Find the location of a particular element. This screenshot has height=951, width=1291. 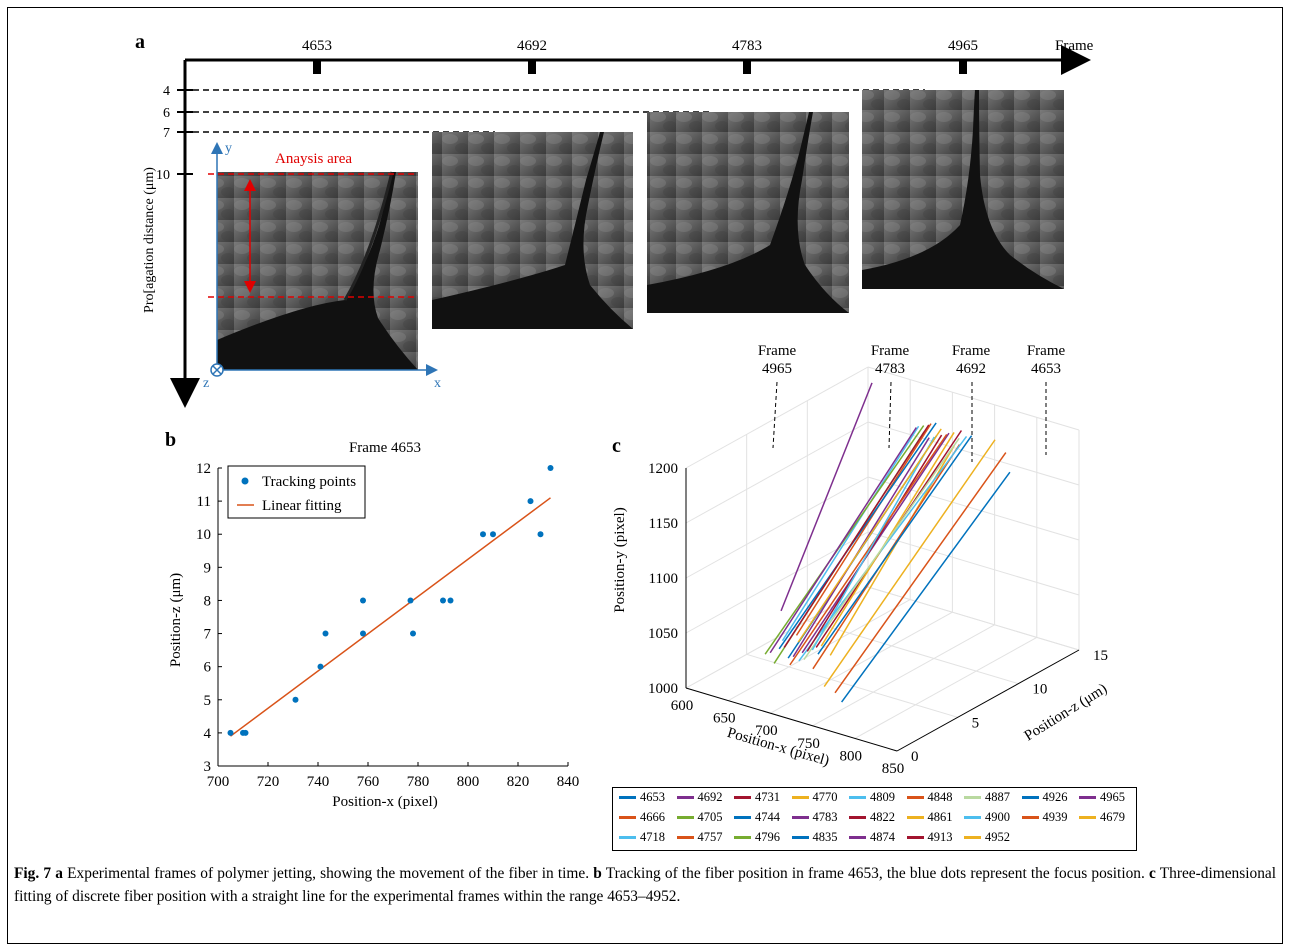

panel-b-chart: 700 720 740 760 780 800 820 840 3 4 5 6 7 8 9 10 11 12 is located at coordinates (387, 625).